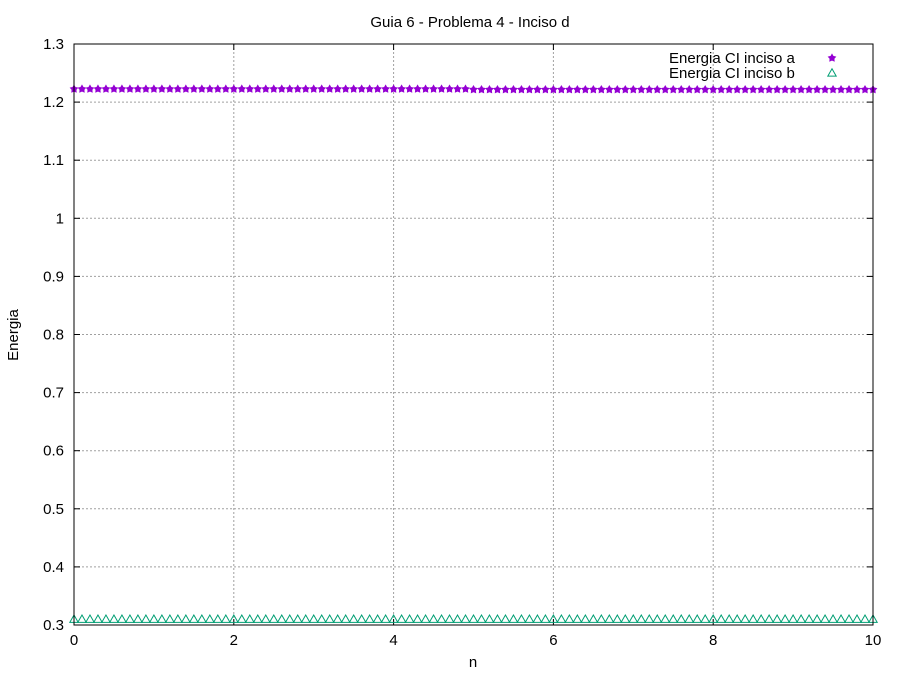  I want to click on y-tick-label: 0.4, so click(53, 567).